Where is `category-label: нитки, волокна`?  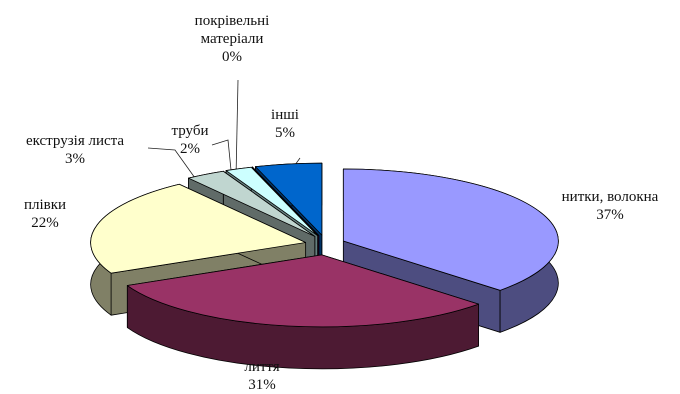
category-label: нитки, волокна is located at coordinates (610, 197).